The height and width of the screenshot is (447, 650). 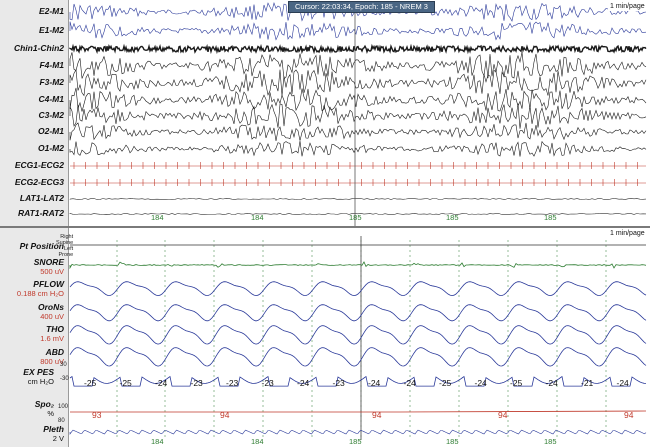 I want to click on cursor-readout: Cursor: 22:03:34, Epoch: 185 - NREM 3, so click(x=361, y=7).